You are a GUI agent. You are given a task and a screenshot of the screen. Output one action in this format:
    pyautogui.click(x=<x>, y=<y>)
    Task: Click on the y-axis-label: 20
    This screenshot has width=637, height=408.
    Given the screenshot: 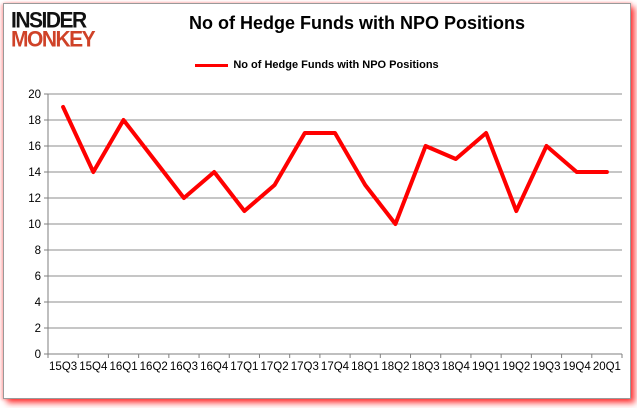 What is the action you would take?
    pyautogui.click(x=34, y=95)
    